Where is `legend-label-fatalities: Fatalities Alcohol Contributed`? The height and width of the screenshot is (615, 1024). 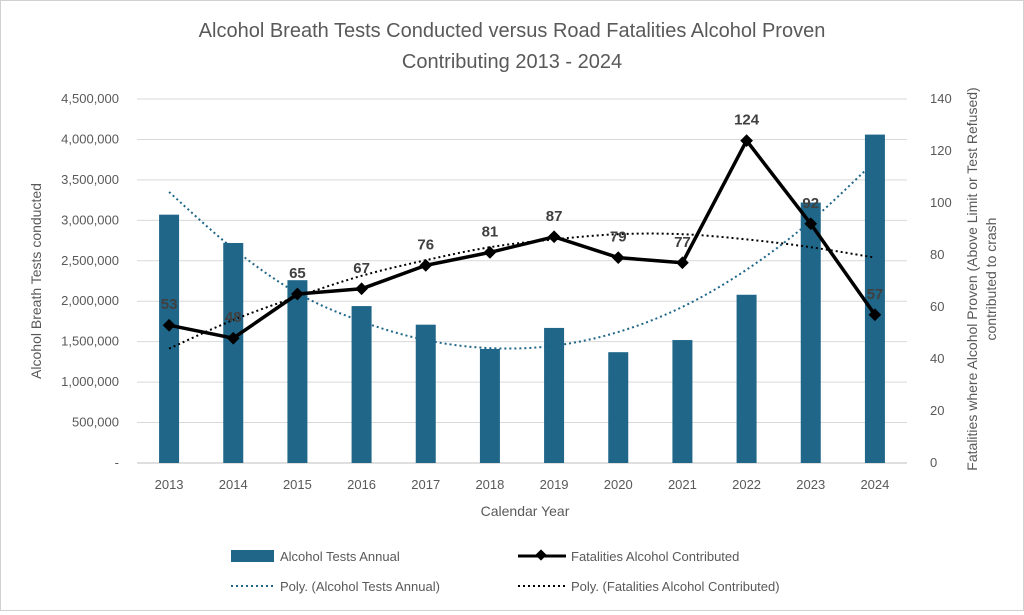
legend-label-fatalities: Fatalities Alcohol Contributed is located at coordinates (655, 556).